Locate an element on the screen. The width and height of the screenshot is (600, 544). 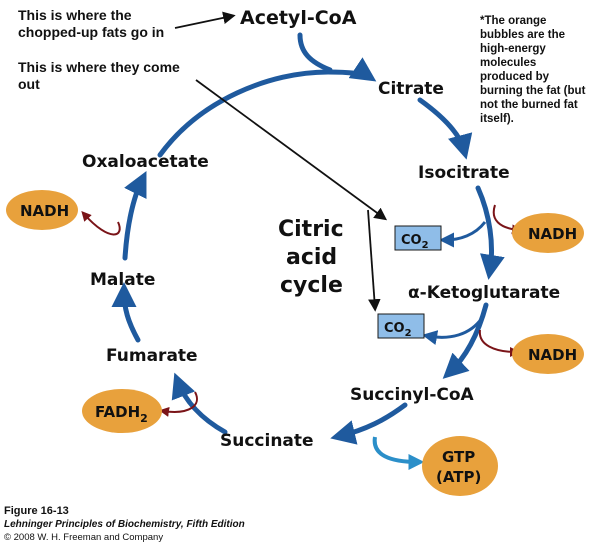
nadh-isocitrate-label: NADH is located at coordinates (552, 234).